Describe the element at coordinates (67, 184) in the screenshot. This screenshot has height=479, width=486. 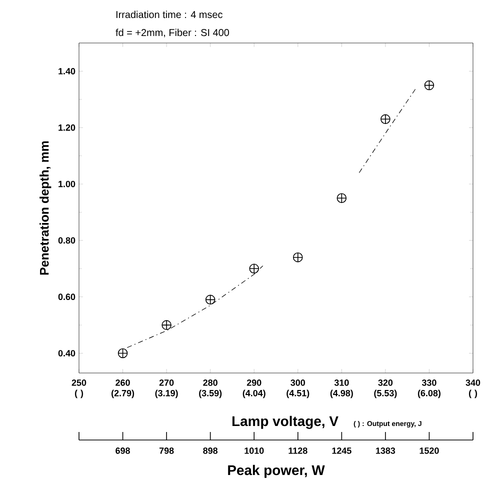
I see `y-tick-label: 1.00` at that location.